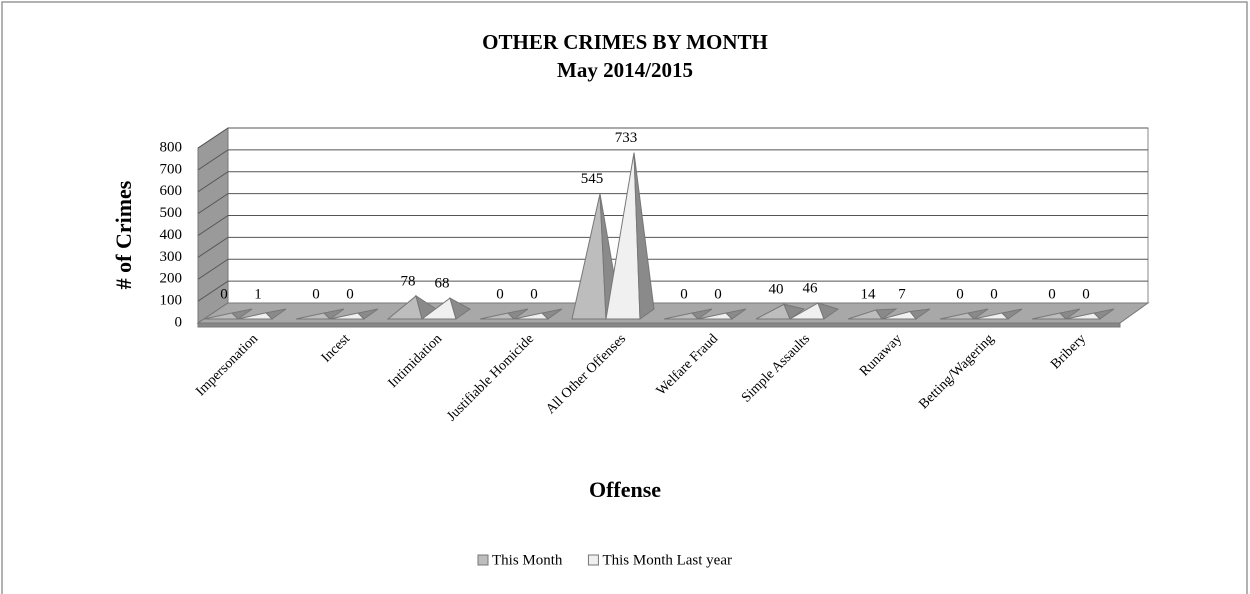 This screenshot has width=1250, height=594. I want to click on x-tick-label: Impersonation, so click(227, 365).